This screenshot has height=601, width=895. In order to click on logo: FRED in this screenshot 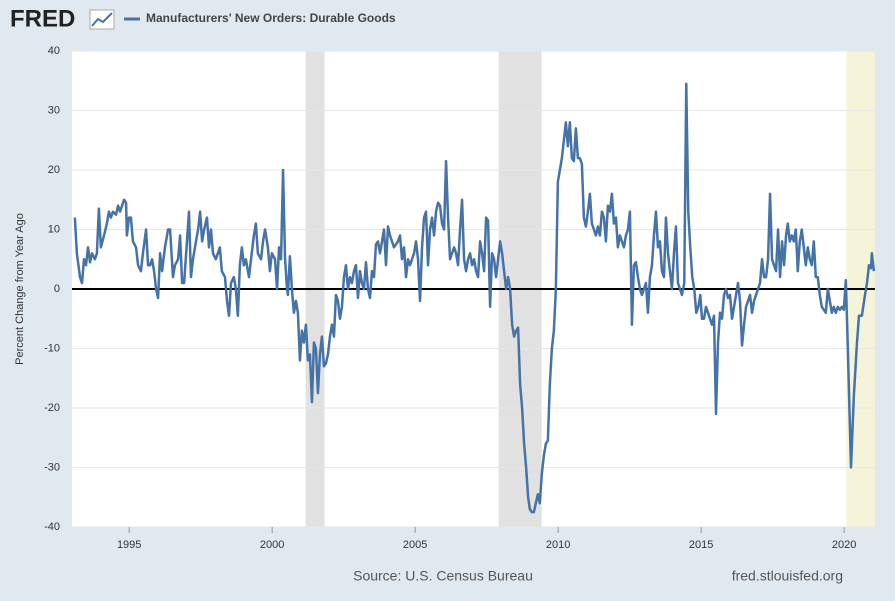, I will do `click(42, 18)`.